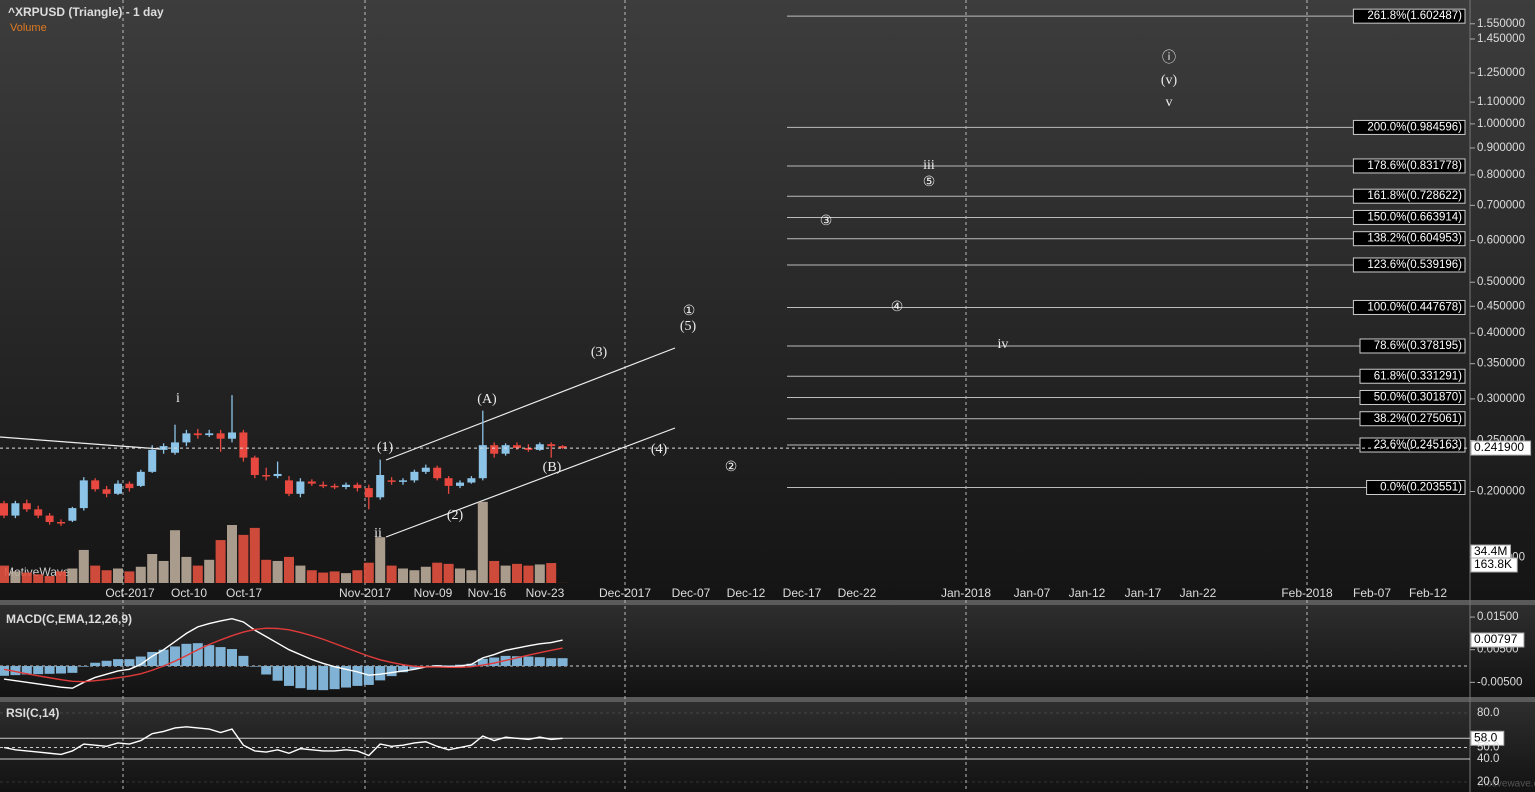 The width and height of the screenshot is (1535, 792). What do you see at coordinates (1501, 492) in the screenshot?
I see `y-tick-label: 0.200000` at bounding box center [1501, 492].